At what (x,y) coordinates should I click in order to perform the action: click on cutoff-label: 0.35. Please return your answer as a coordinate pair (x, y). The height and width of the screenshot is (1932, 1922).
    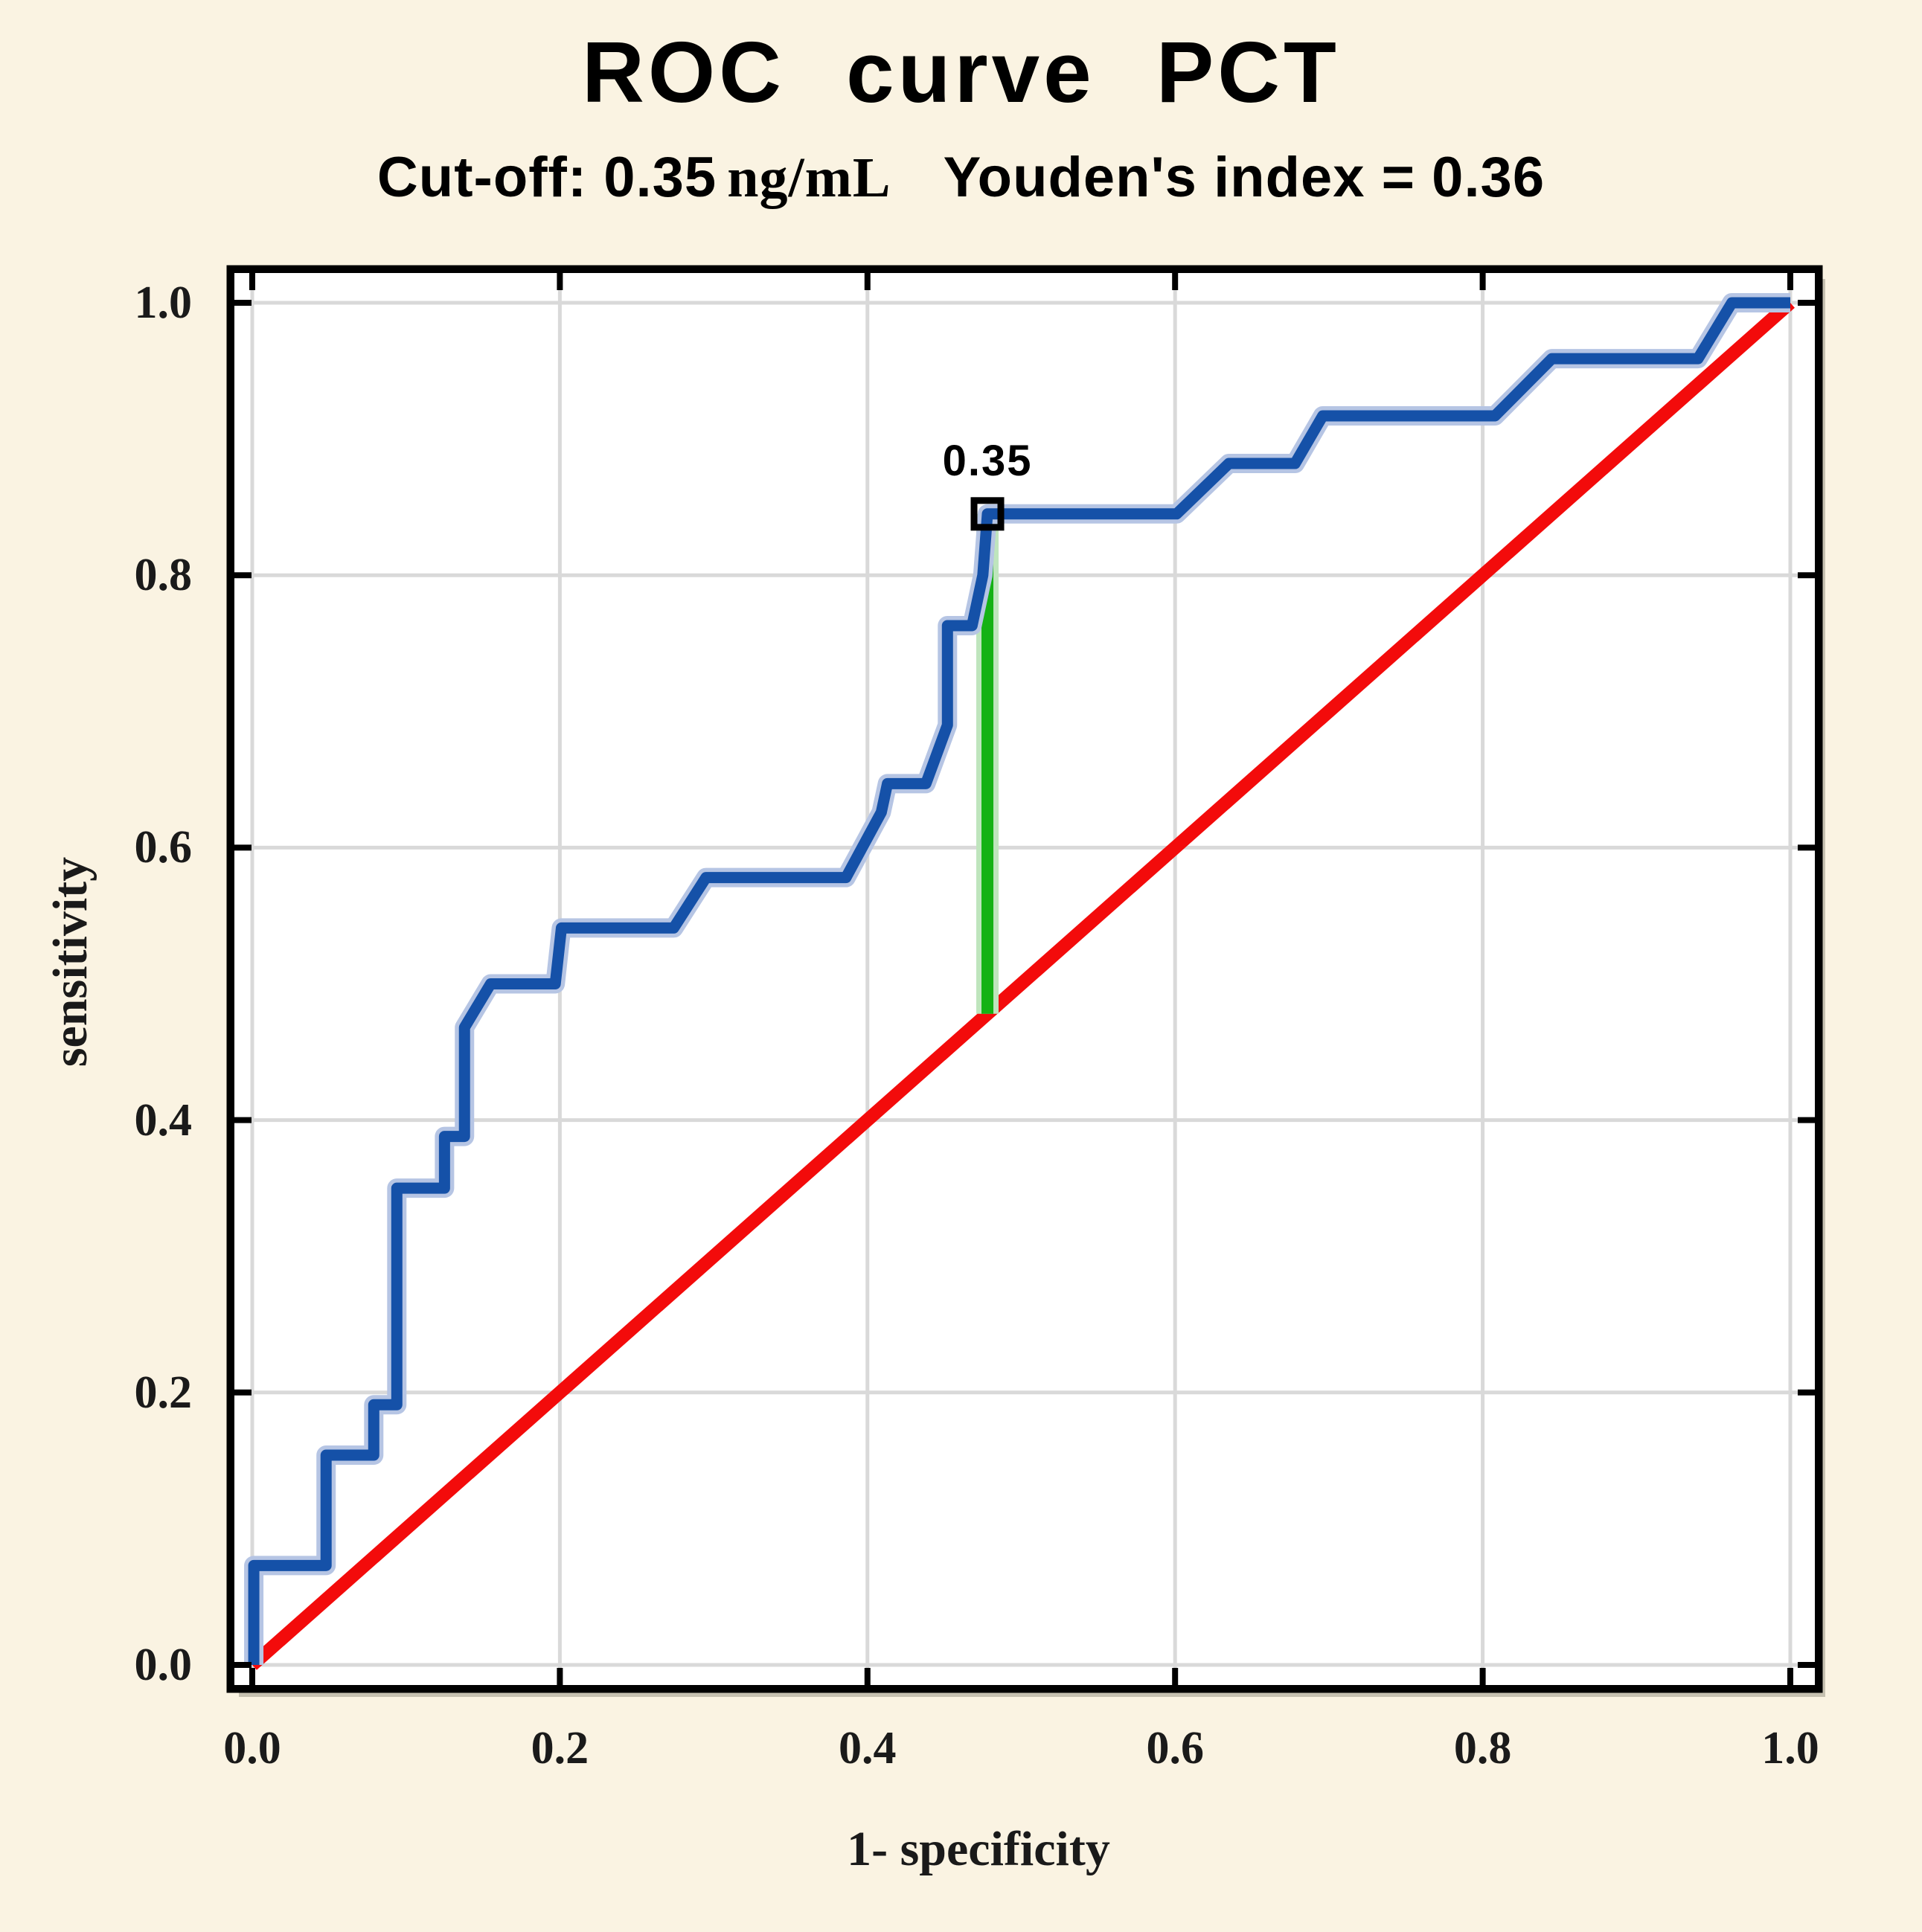
    Looking at the image, I should click on (987, 460).